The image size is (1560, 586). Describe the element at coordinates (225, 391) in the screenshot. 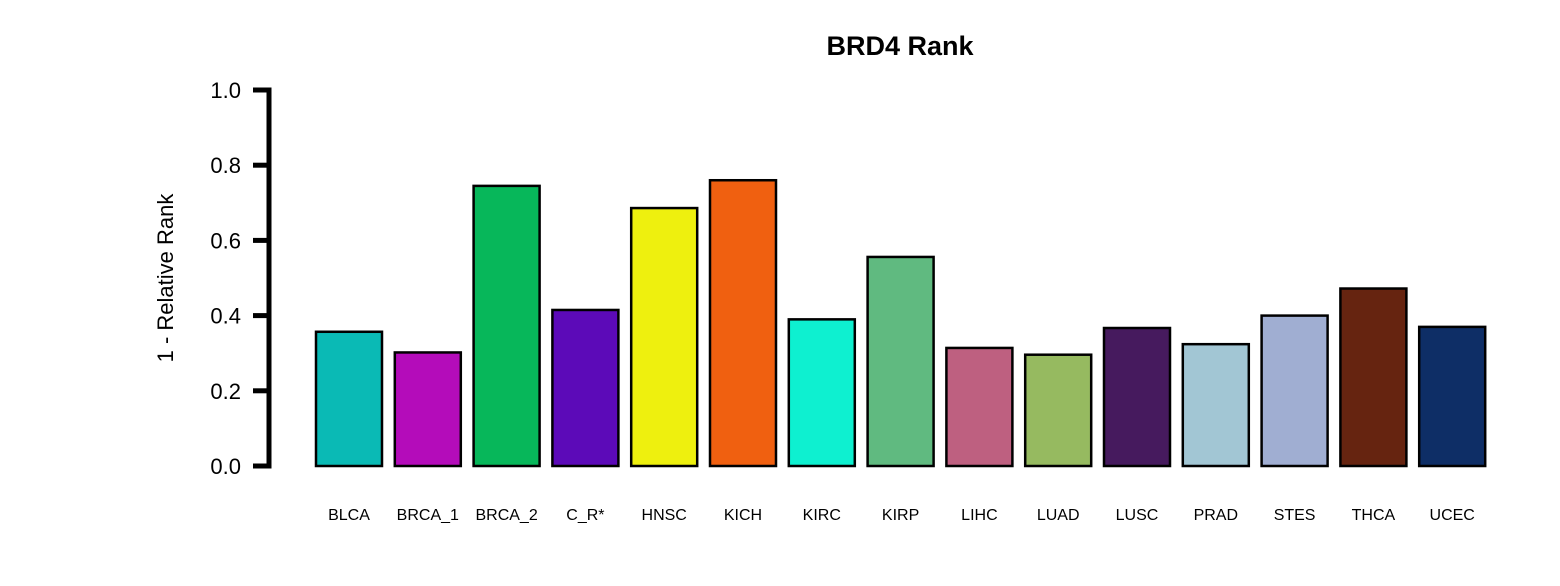

I see `y-tick-label: 0.2` at that location.